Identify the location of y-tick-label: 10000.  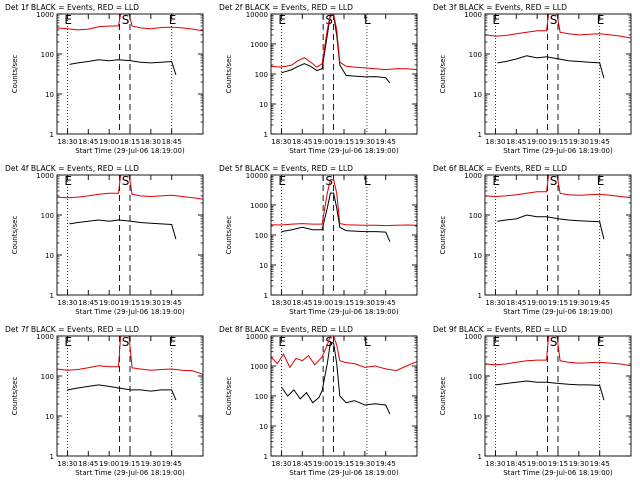
(257, 15).